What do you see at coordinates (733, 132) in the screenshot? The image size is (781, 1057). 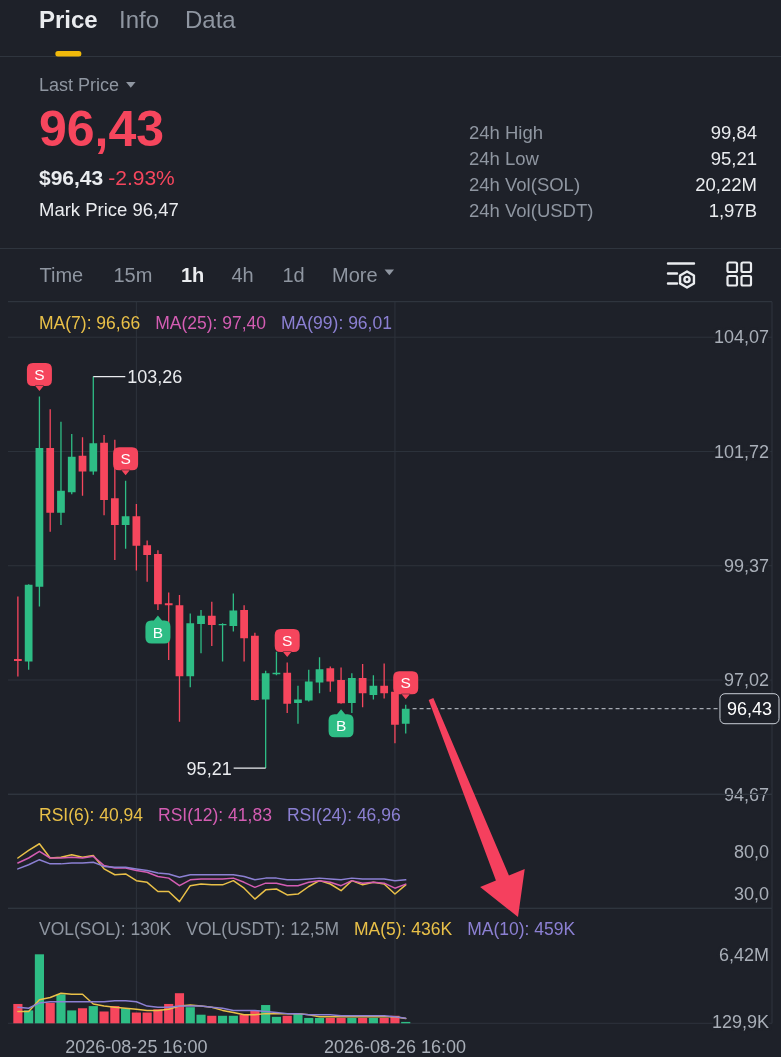 I see `text: 99,84` at bounding box center [733, 132].